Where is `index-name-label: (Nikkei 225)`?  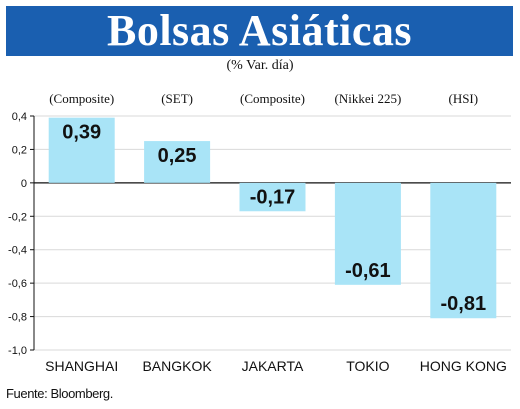 index-name-label: (Nikkei 225) is located at coordinates (368, 98).